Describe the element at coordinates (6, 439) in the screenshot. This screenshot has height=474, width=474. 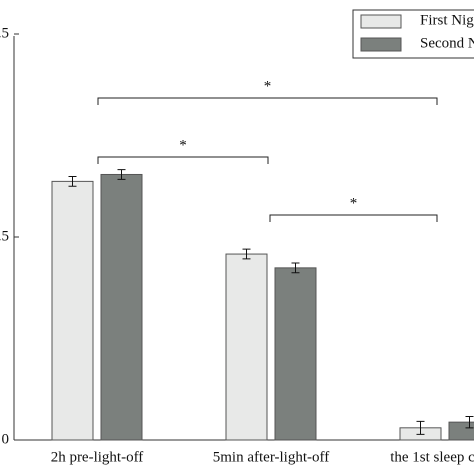
I see `y-tick-label: 0` at that location.